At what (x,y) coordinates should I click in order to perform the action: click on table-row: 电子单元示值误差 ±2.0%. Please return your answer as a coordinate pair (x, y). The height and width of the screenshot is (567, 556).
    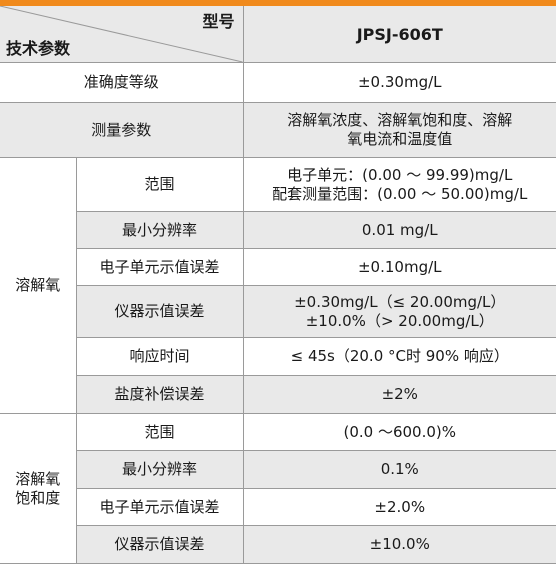
    Looking at the image, I should click on (278, 507).